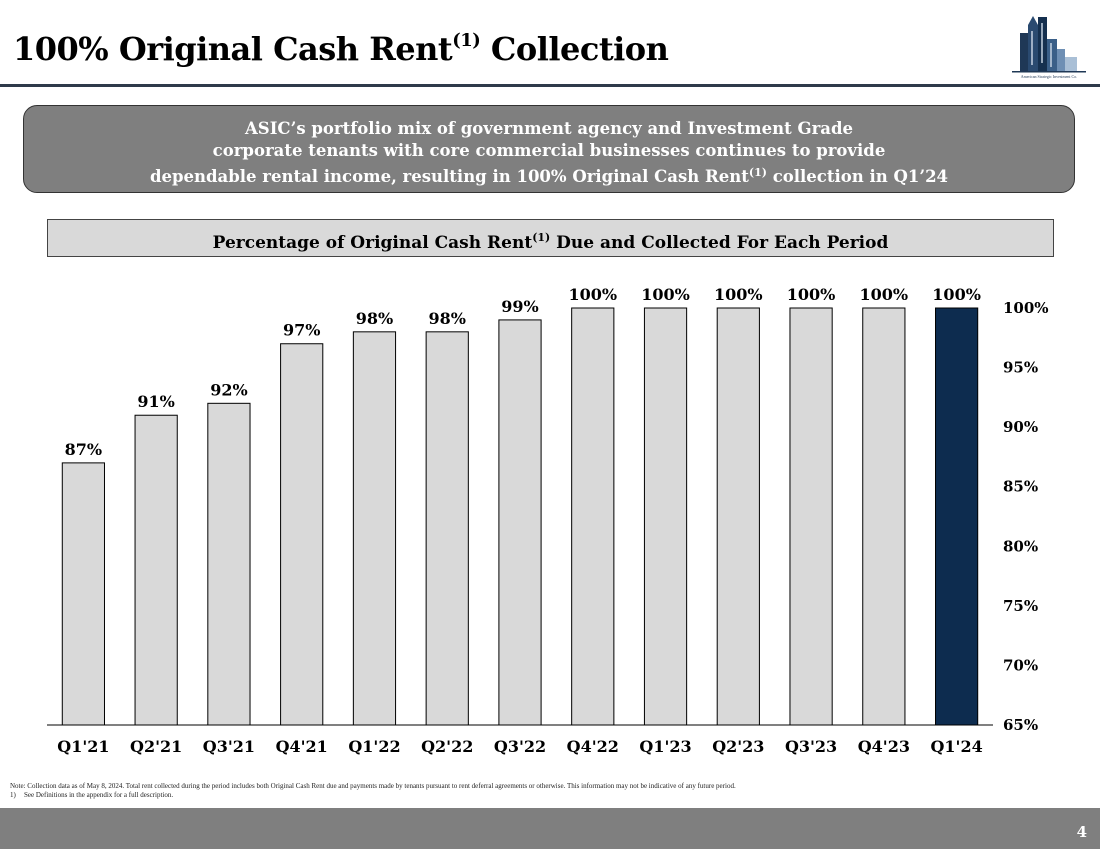 The image size is (1100, 849). I want to click on city-skyline-logo-icon: American Strategic Investment Co., so click(1049, 47).